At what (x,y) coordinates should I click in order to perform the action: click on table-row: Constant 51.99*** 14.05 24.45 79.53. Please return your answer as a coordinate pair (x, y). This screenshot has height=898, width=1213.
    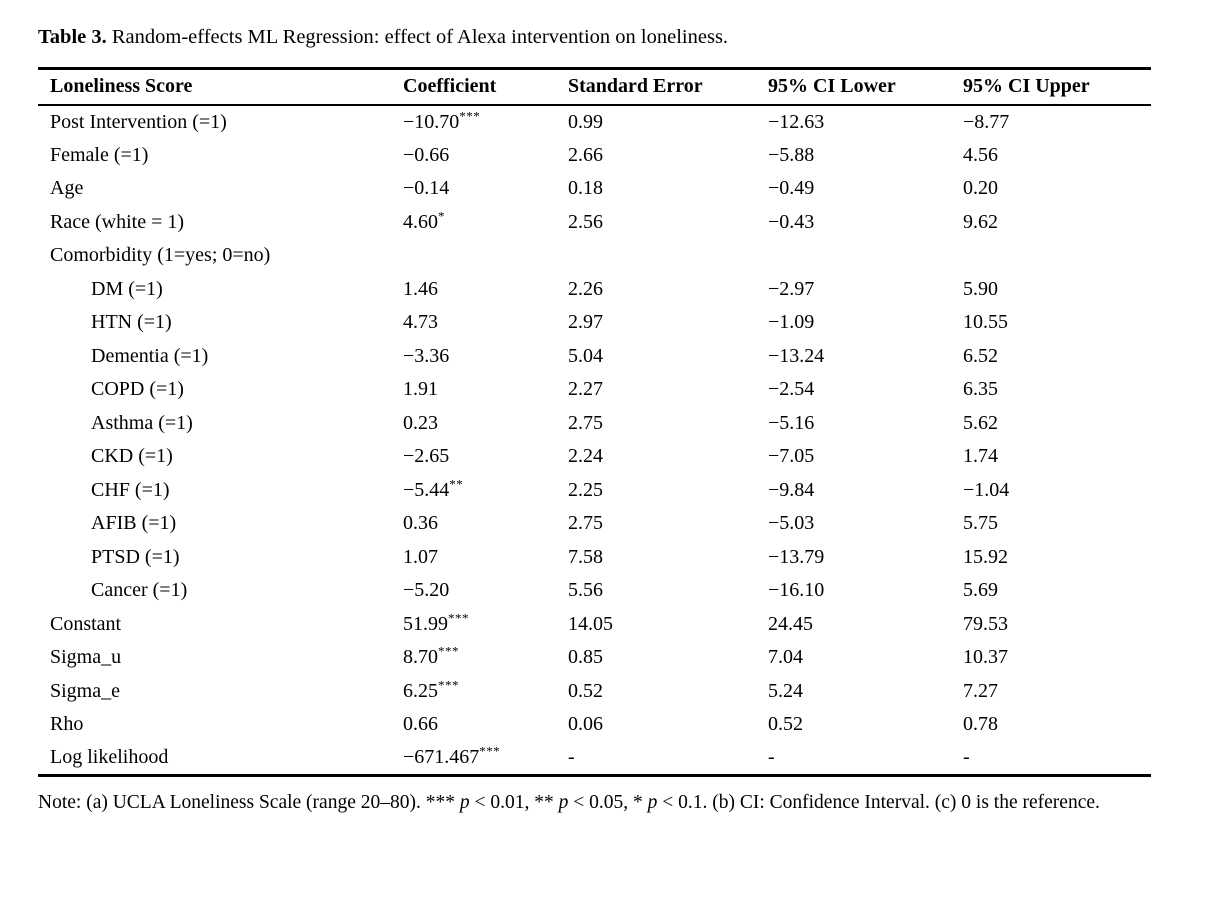
    Looking at the image, I should click on (594, 625).